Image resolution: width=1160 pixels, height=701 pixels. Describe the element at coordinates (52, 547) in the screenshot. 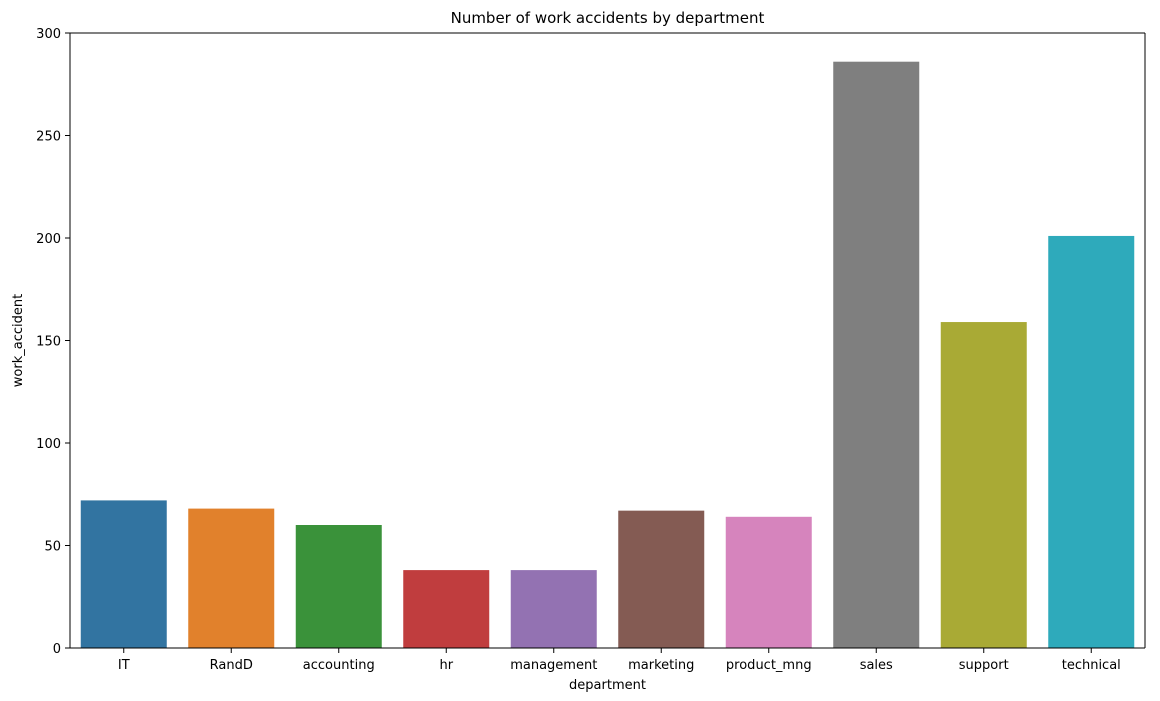

I see `y-tick-label: 50` at that location.